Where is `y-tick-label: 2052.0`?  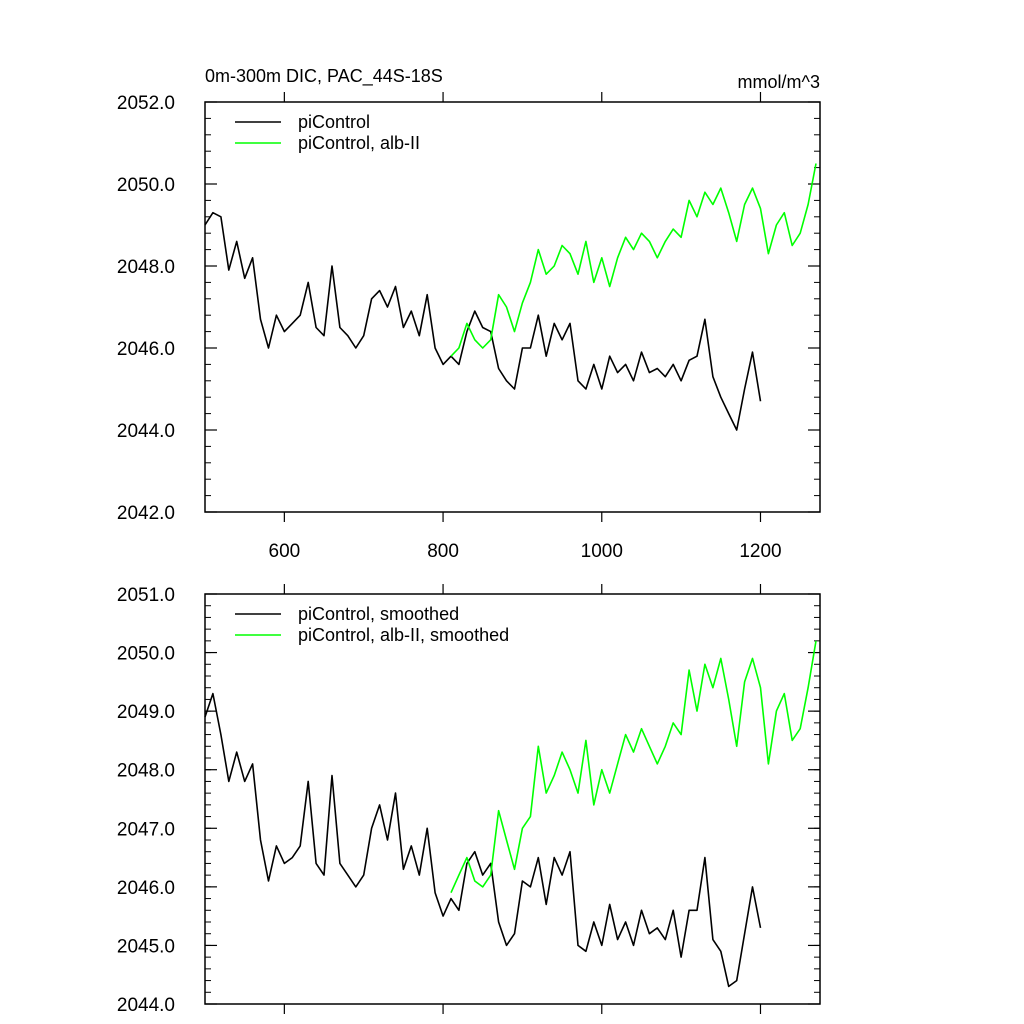
y-tick-label: 2052.0 is located at coordinates (146, 103).